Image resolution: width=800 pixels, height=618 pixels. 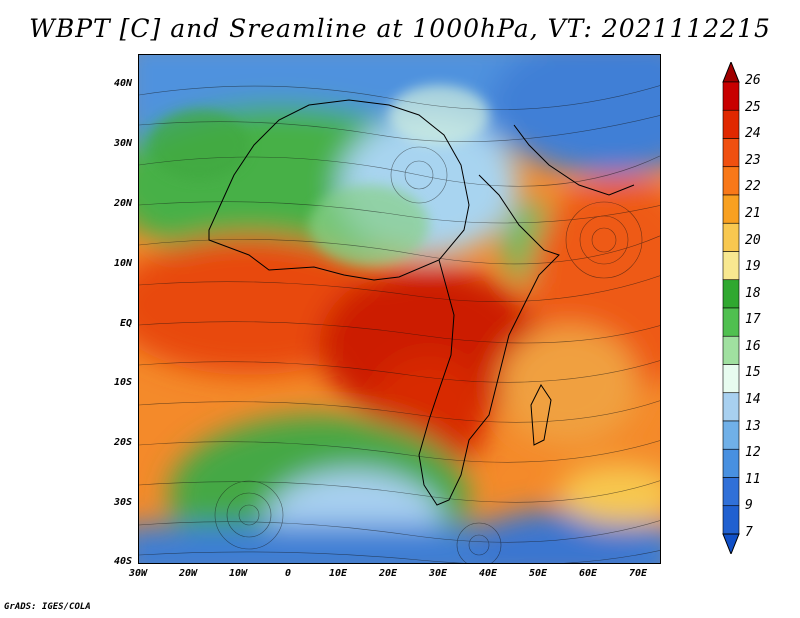 I want to click on colorbar-label: 25, so click(x=753, y=107).